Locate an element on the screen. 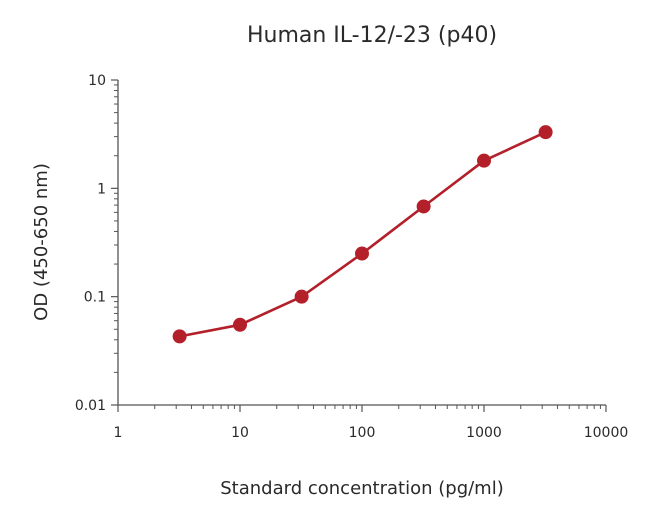 The height and width of the screenshot is (518, 650). y-axis-title: OD (450-650 nm) is located at coordinates (41, 242).